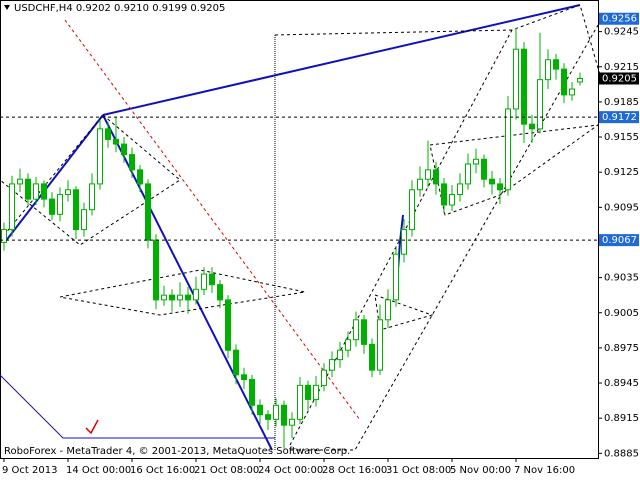 The width and height of the screenshot is (640, 480). I want to click on y-tick-label: 0.8885, so click(621, 453).